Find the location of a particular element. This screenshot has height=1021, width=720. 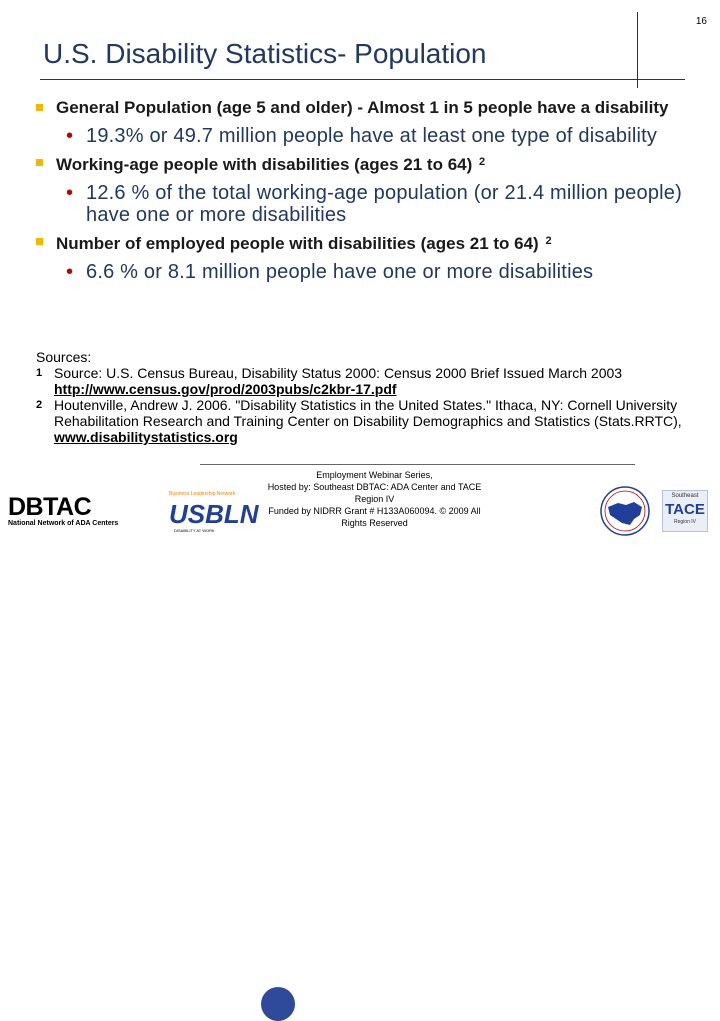

source-number: 2 is located at coordinates (39, 405).